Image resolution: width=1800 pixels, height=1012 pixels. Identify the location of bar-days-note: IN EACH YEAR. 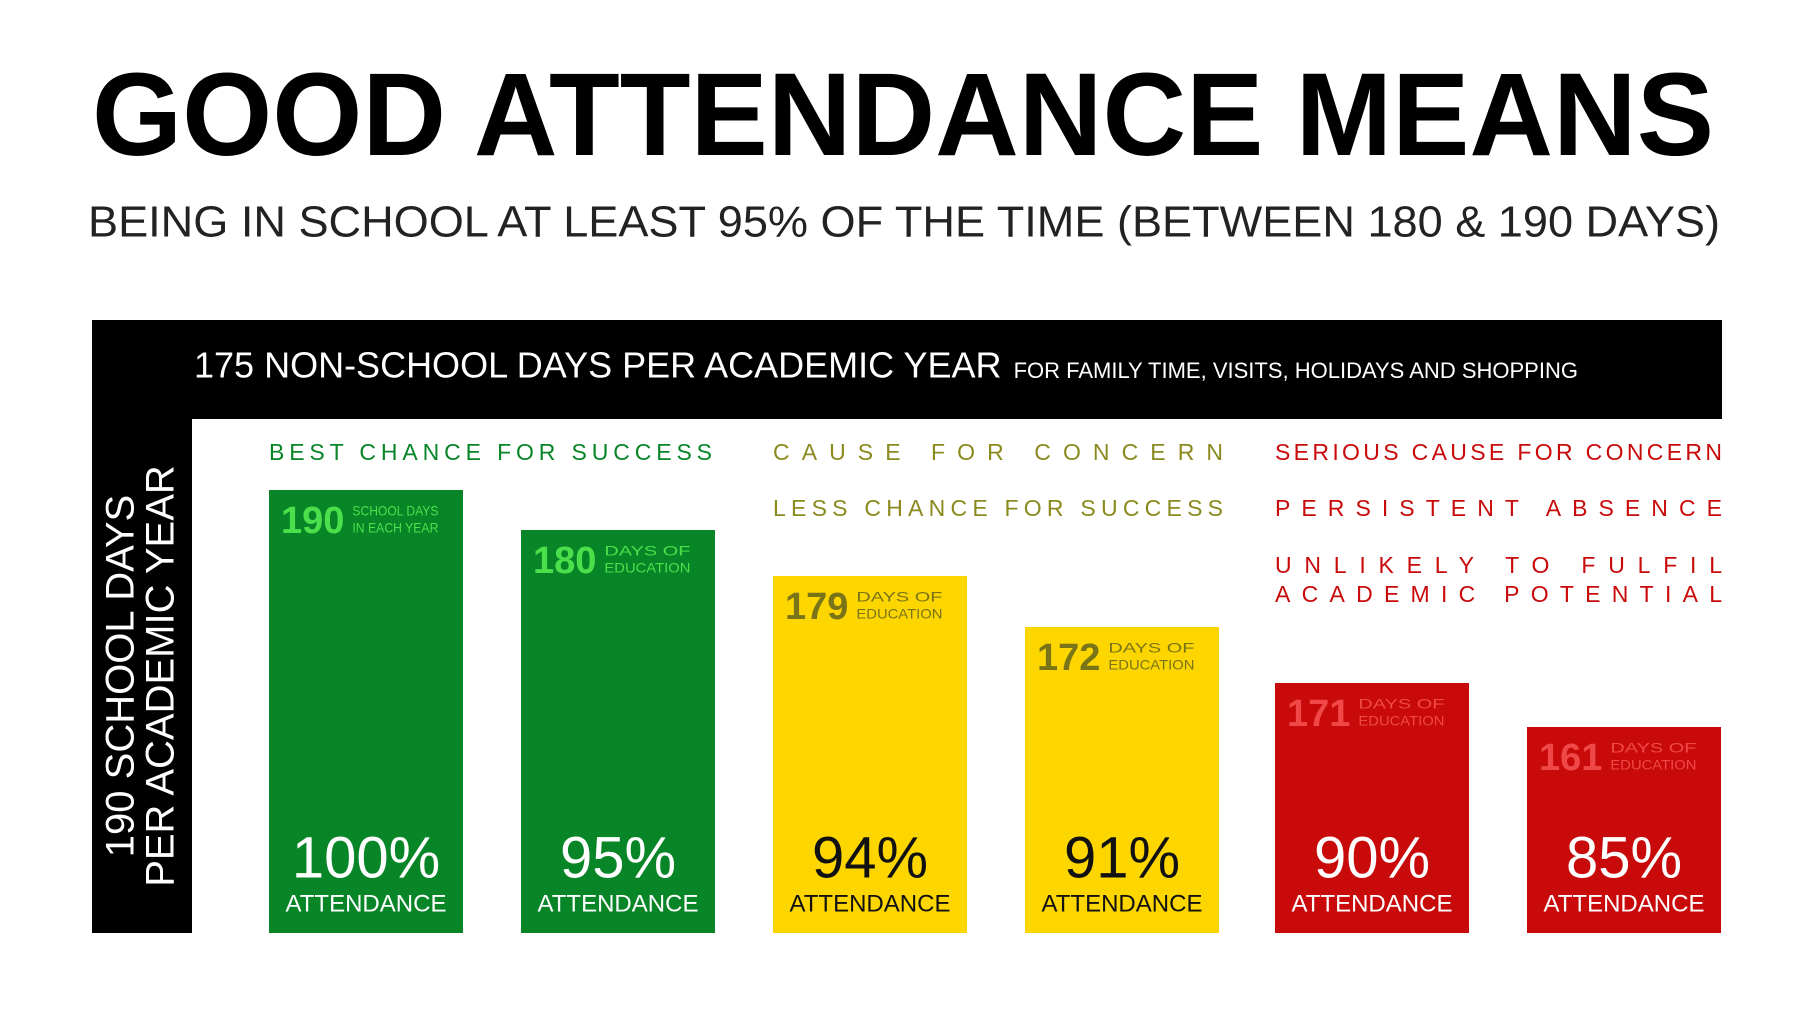
(395, 528).